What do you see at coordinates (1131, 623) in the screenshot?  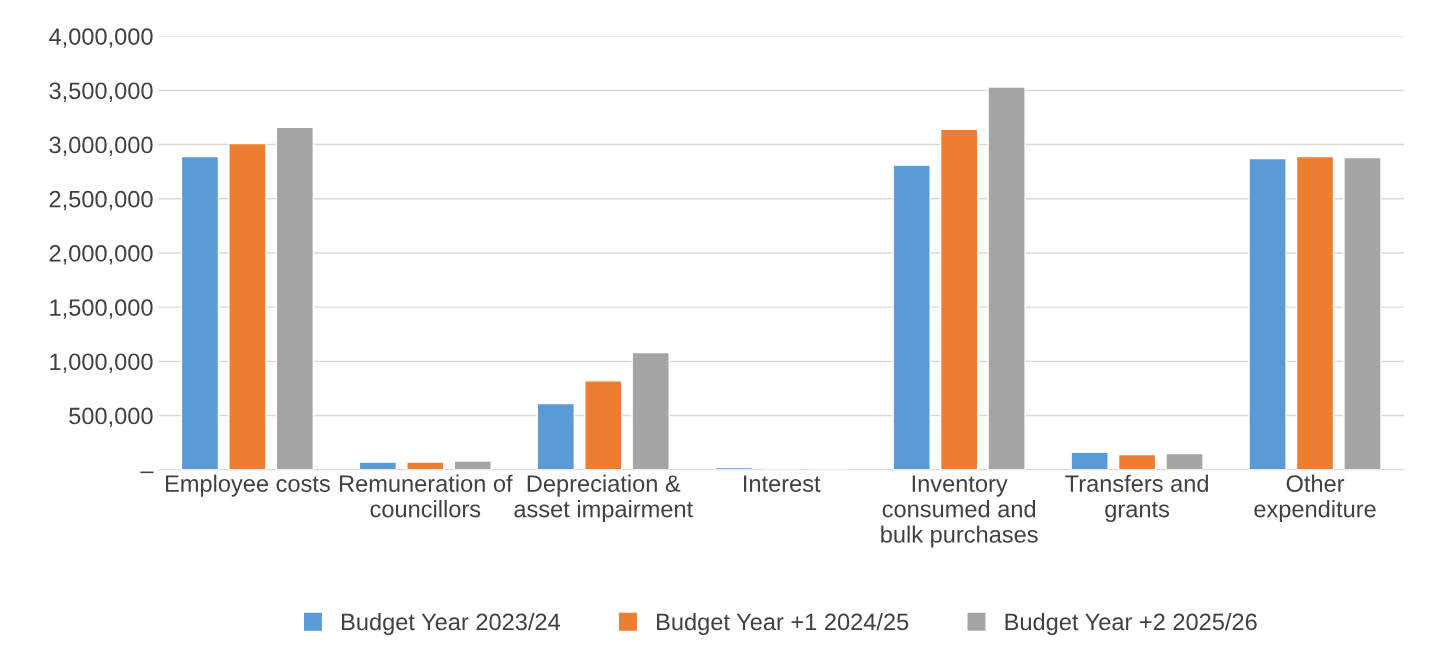 I see `legend-label: Budget Year +2 2025/26` at bounding box center [1131, 623].